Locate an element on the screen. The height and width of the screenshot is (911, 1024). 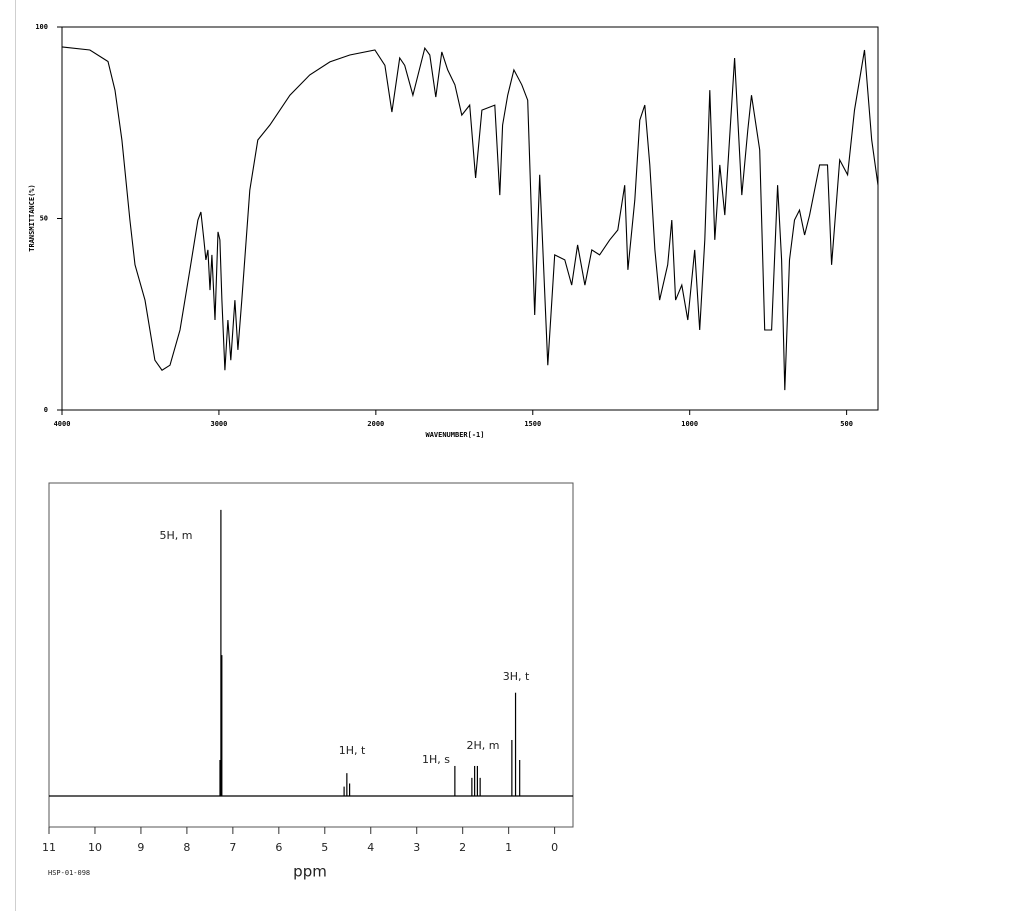
x-tick-label: 4 is located at coordinates (370, 847).